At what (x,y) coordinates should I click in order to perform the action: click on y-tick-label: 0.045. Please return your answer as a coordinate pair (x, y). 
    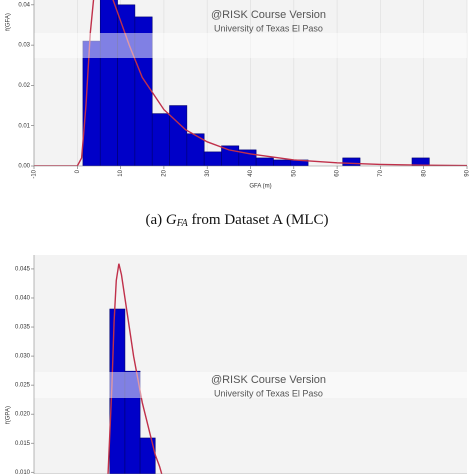
    Looking at the image, I should click on (23, 270).